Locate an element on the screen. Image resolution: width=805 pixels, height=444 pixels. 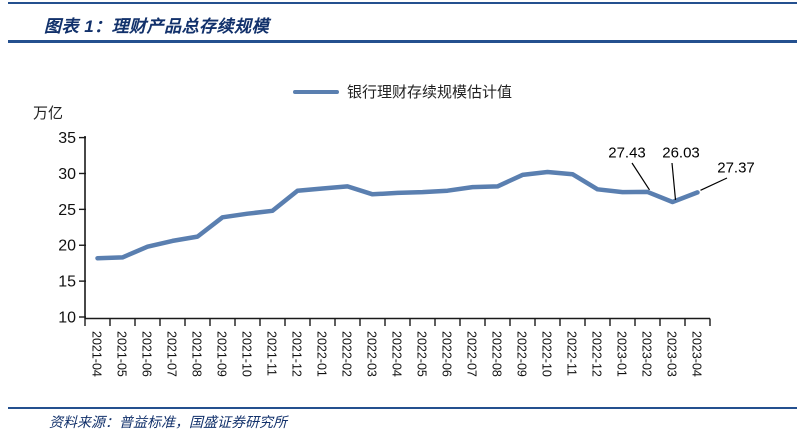
x-tick-label: 2021-05 is located at coordinates (122, 354).